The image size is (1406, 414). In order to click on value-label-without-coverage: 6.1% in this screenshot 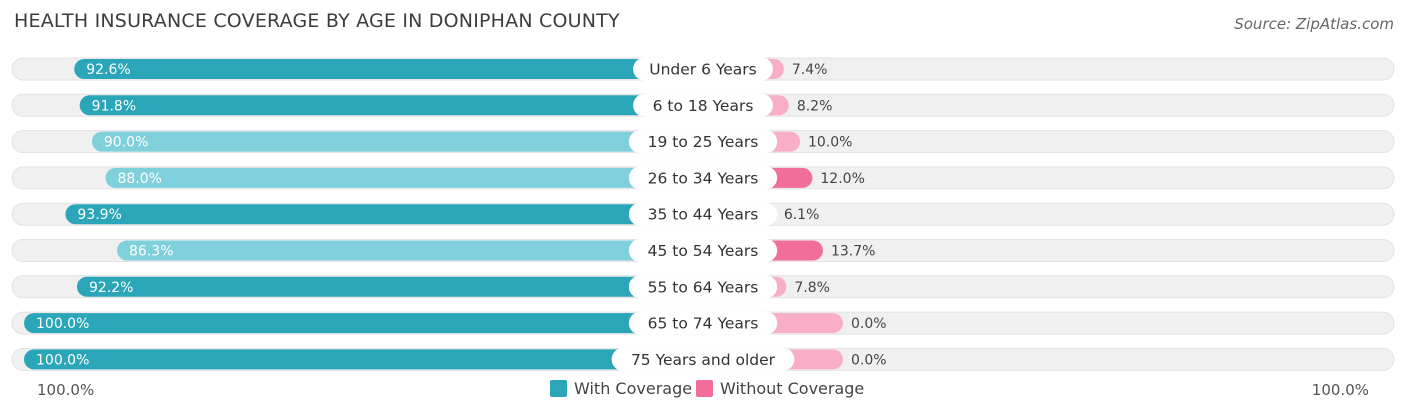, I will do `click(802, 215)`.